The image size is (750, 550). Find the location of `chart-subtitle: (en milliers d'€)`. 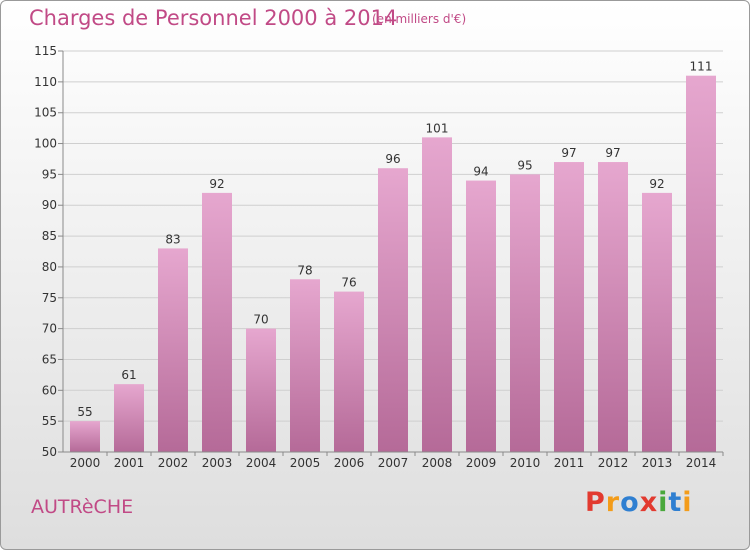

chart-subtitle: (en milliers d'€) is located at coordinates (419, 19).